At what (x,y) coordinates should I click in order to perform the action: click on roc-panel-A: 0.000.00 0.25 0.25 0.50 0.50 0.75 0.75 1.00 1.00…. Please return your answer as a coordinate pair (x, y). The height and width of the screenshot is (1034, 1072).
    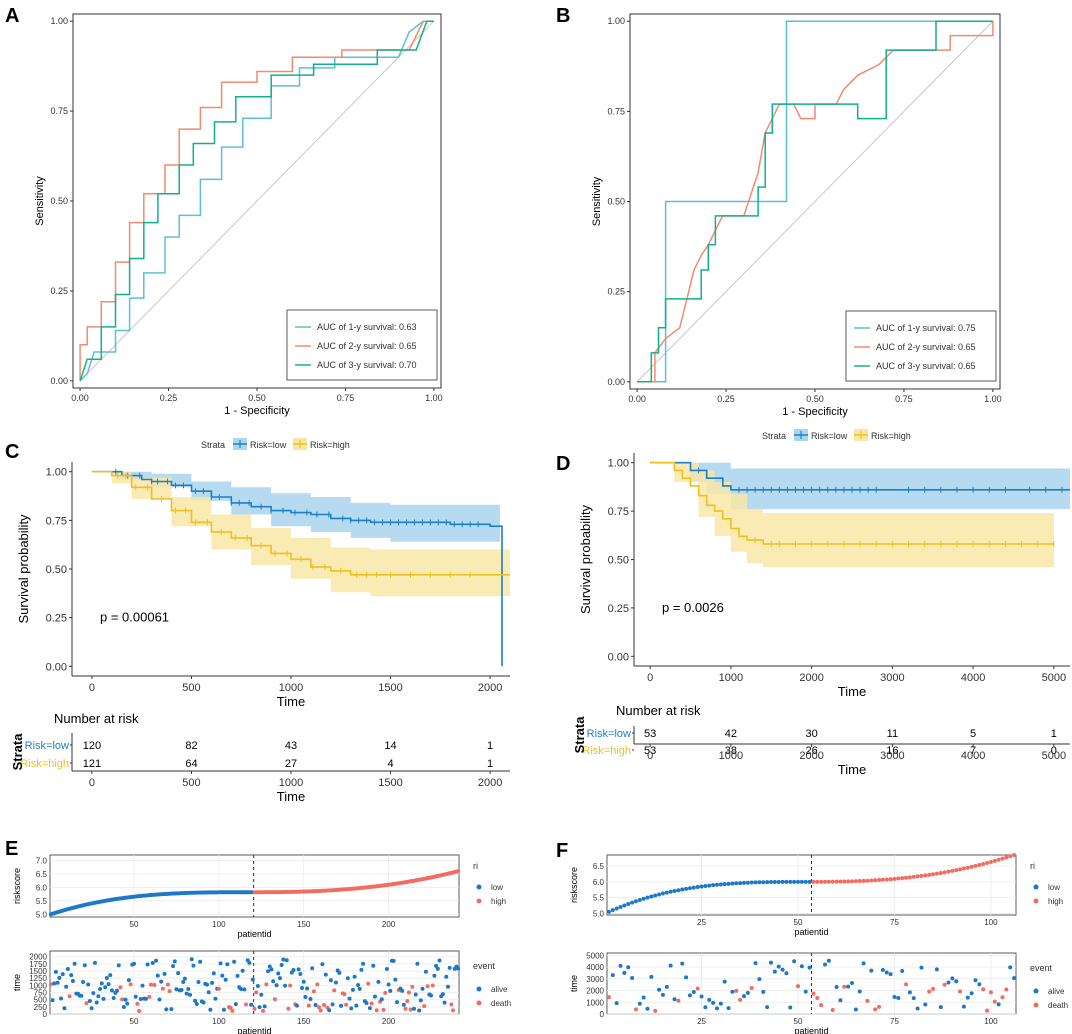
    Looking at the image, I should click on (238, 215).